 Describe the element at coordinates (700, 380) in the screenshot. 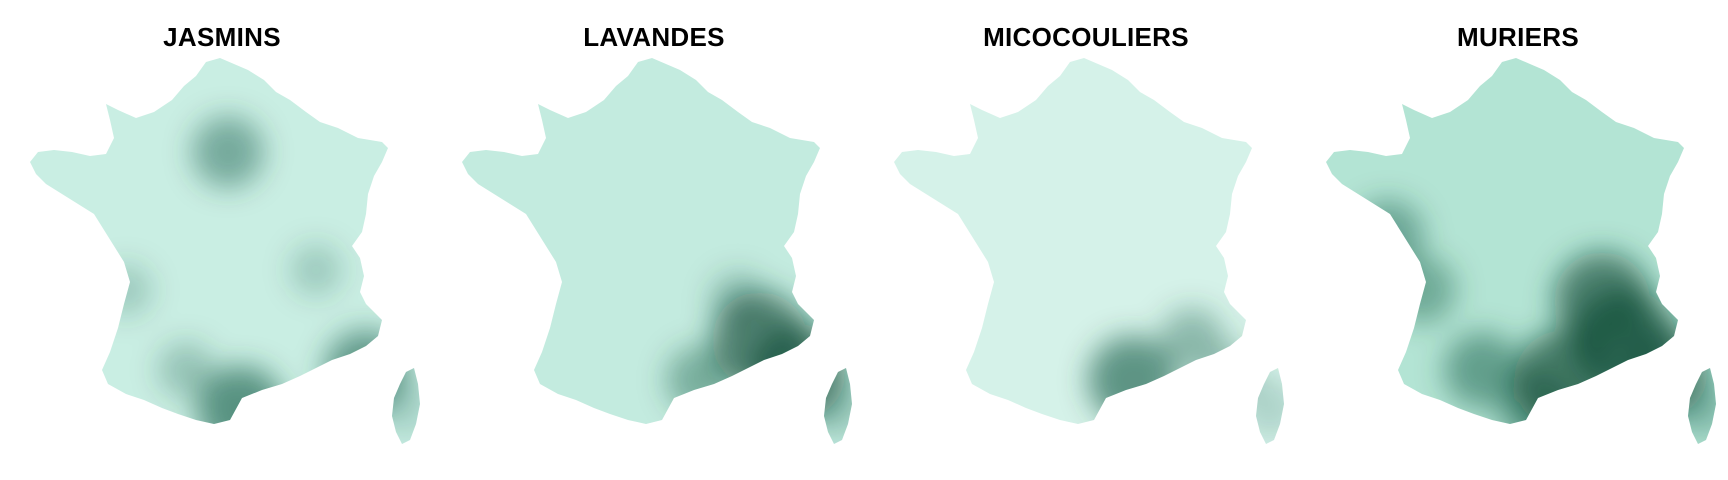

I see `hotspot-montpellier` at that location.